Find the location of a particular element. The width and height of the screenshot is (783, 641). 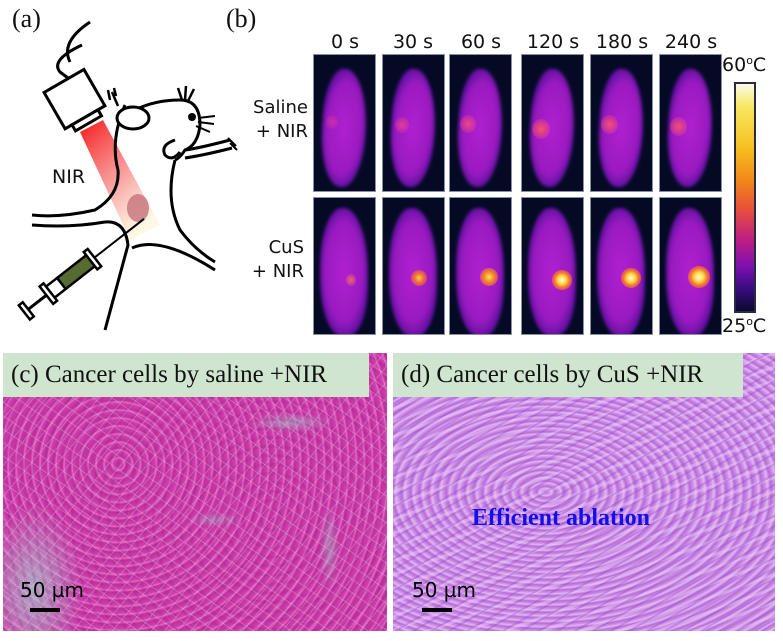

efficient-ablation-annotation: Efficient ablation is located at coordinates (561, 518).